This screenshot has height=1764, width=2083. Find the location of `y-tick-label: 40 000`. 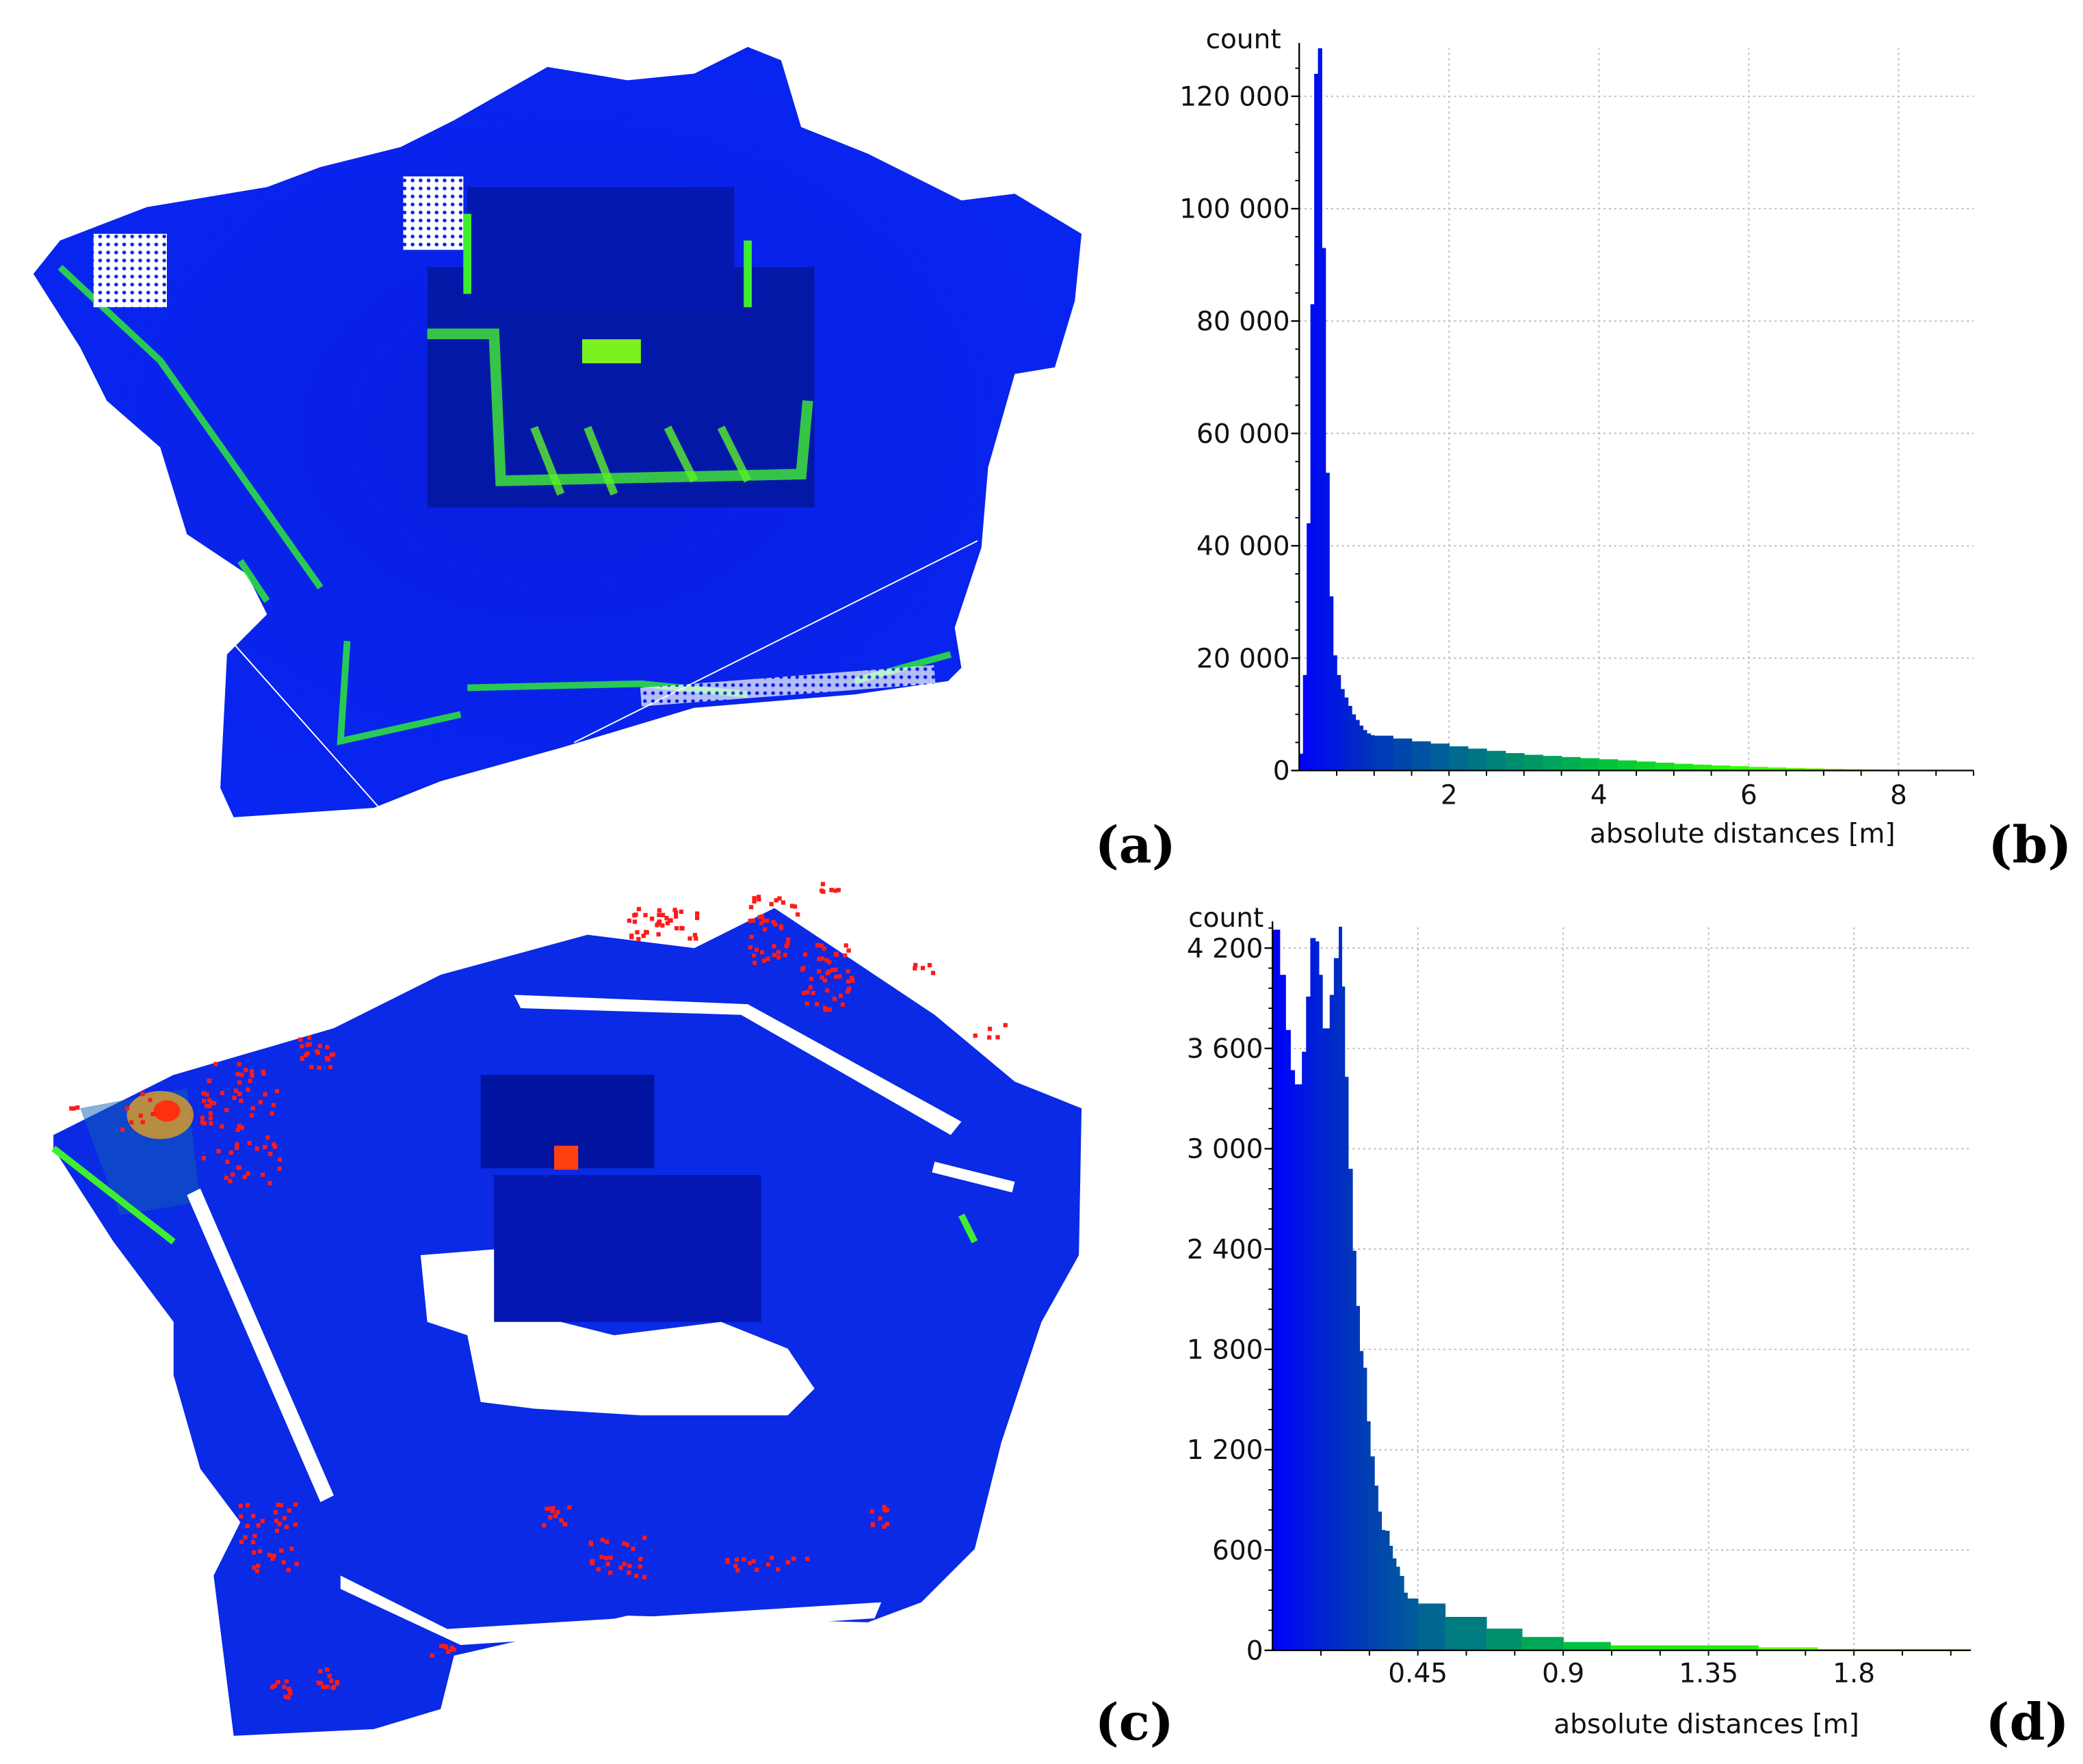

y-tick-label: 40 000 is located at coordinates (1243, 546).